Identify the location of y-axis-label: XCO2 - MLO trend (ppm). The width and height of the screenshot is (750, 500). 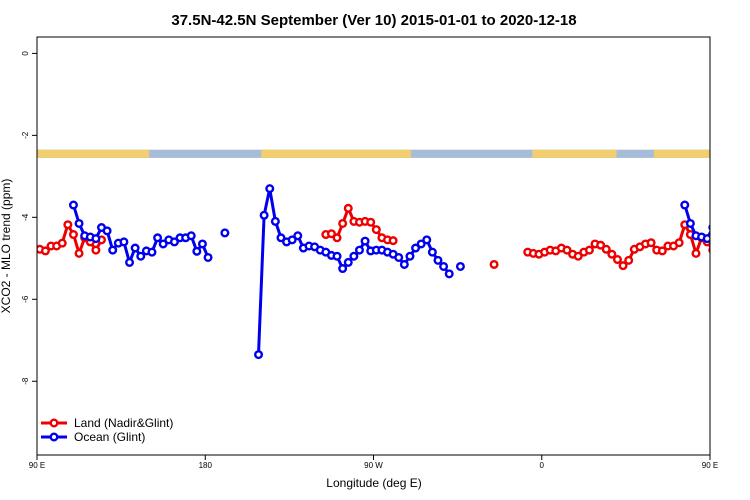
(6, 246).